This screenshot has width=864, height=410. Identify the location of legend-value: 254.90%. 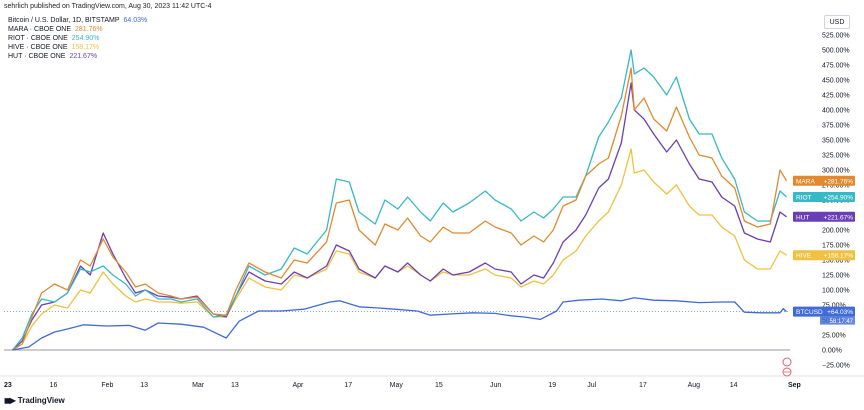
(85, 38).